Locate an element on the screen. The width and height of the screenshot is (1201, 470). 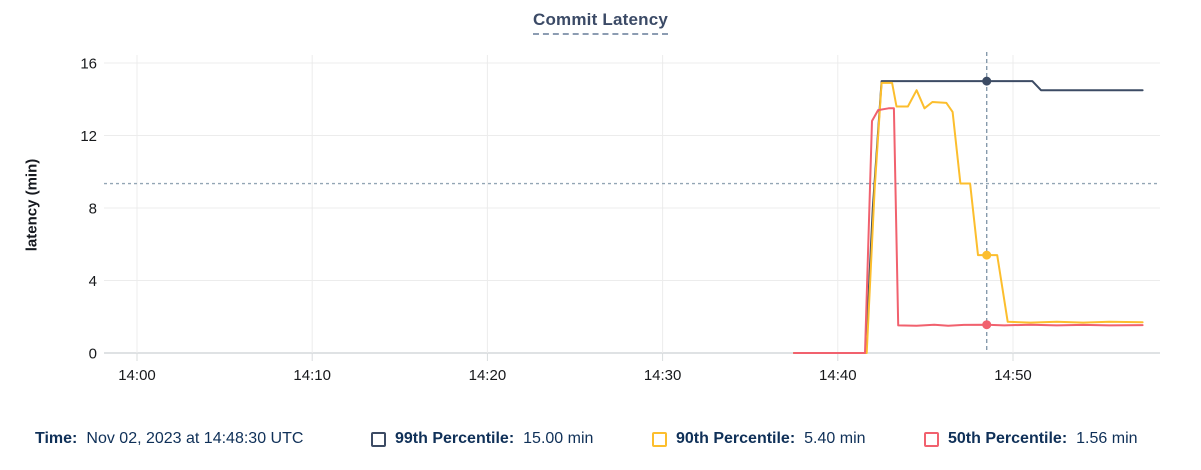
chart-title: Commit Latency is located at coordinates (600, 22).